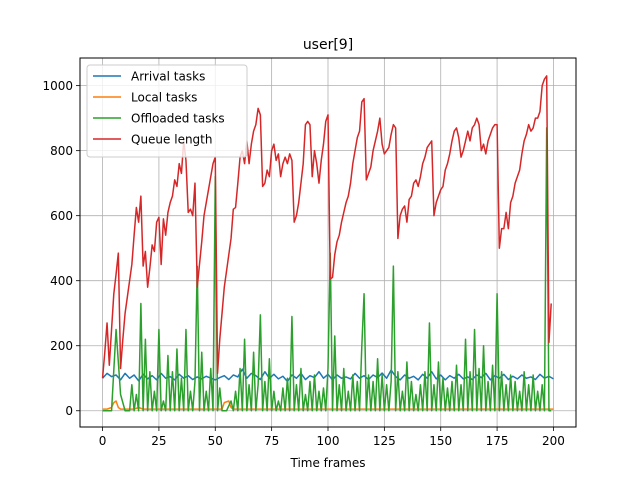 The image size is (640, 480). I want to click on chart-title: user[9], so click(328, 45).